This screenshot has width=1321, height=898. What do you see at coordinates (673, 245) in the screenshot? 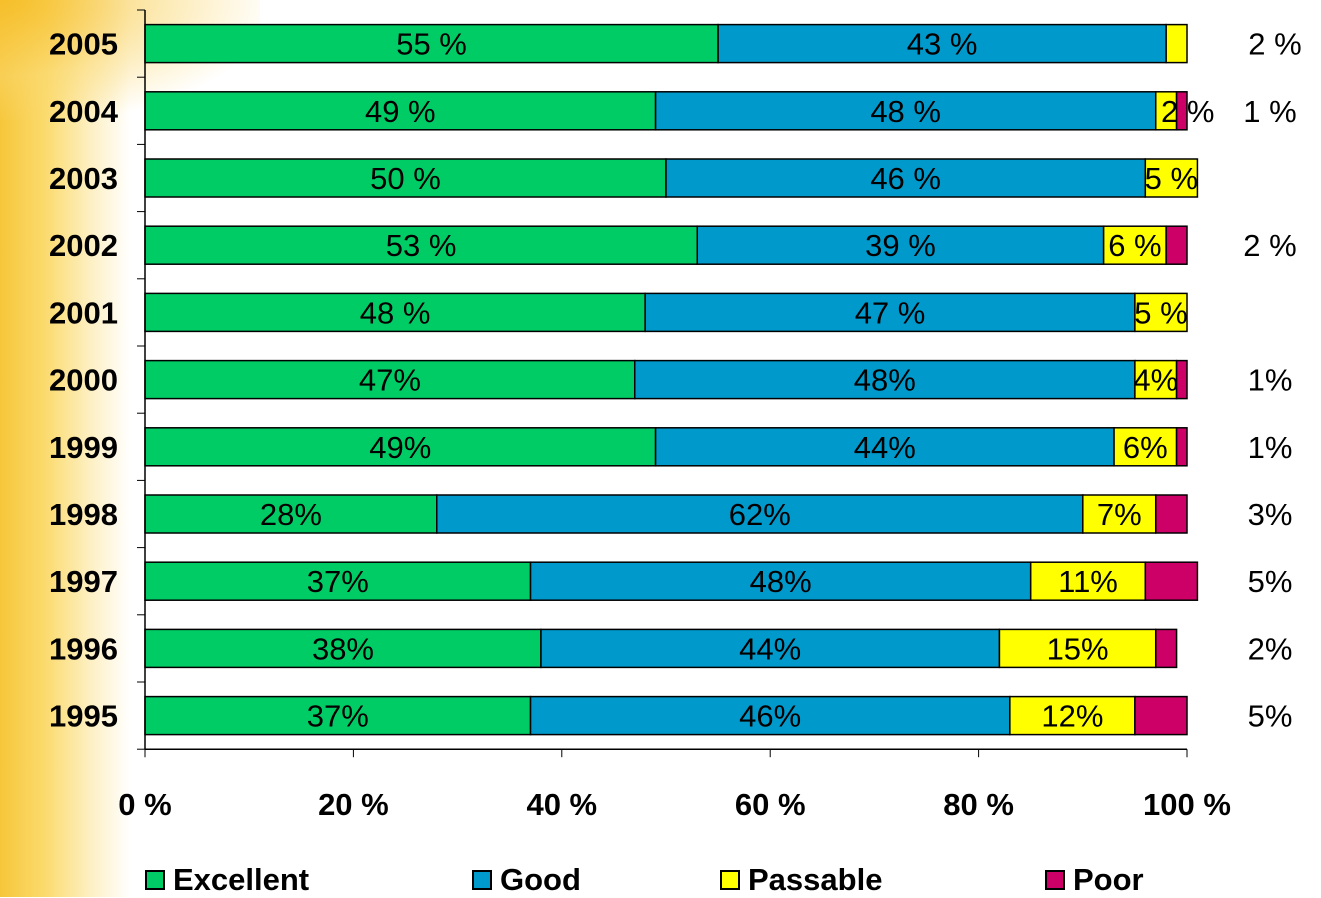
I see `bar-row-2002: 2002 53 % 39 % 6 % 2 %` at bounding box center [673, 245].